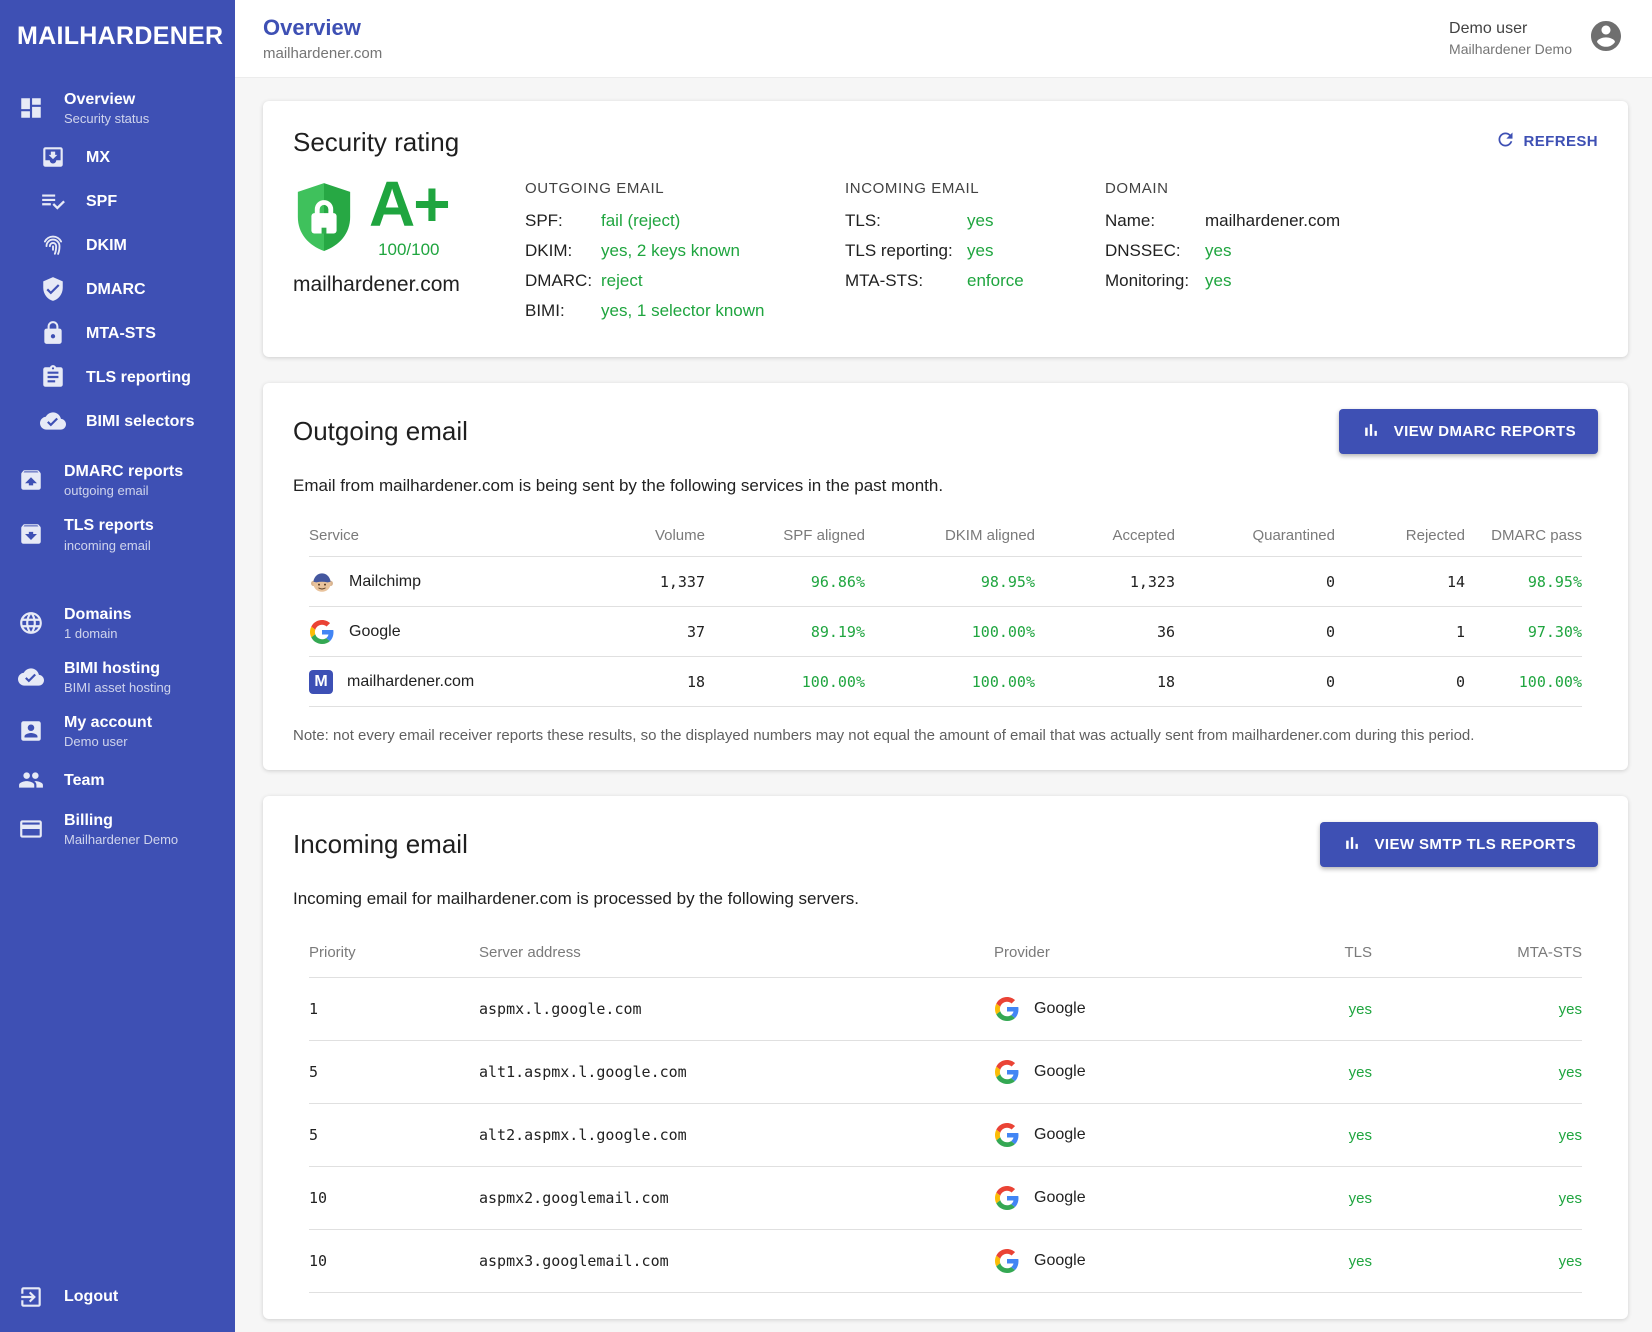  What do you see at coordinates (1273, 220) in the screenshot?
I see `stat-value: mailhardener.com` at bounding box center [1273, 220].